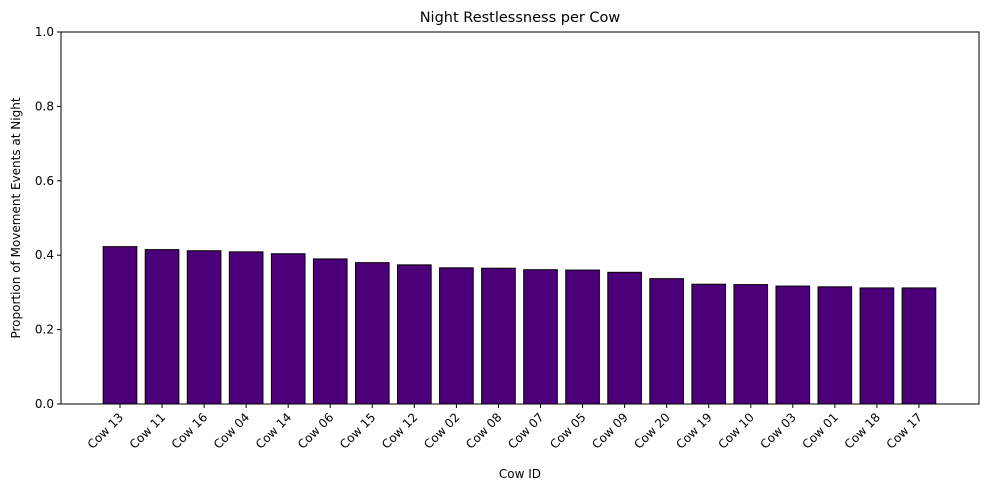  Describe the element at coordinates (820, 430) in the screenshot. I see `x-tick-label: Cow 01` at that location.